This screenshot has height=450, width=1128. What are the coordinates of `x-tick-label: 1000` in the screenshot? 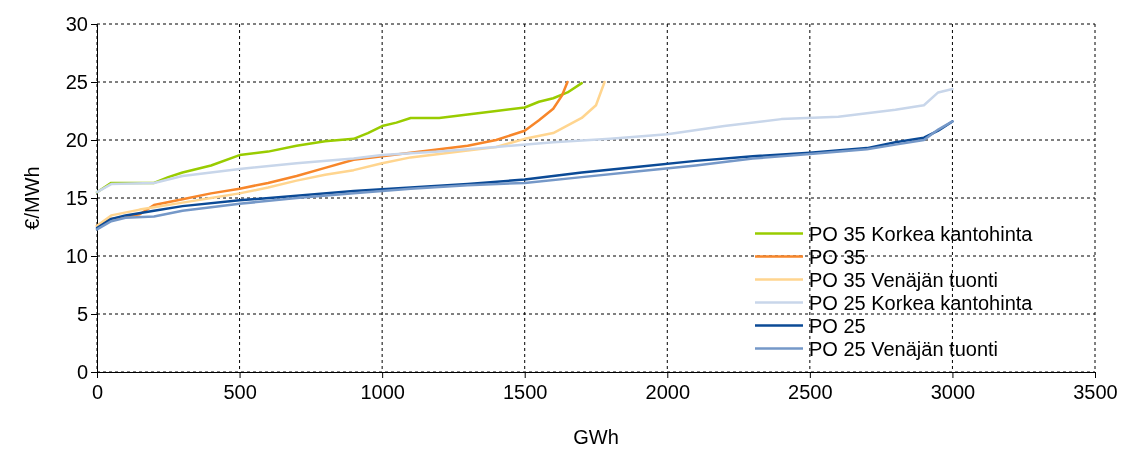 It's located at (382, 392).